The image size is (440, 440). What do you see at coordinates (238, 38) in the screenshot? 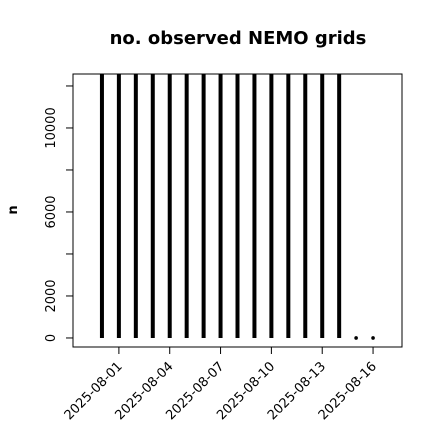
I see `chart-title: no. observed NEMO grids` at bounding box center [238, 38].